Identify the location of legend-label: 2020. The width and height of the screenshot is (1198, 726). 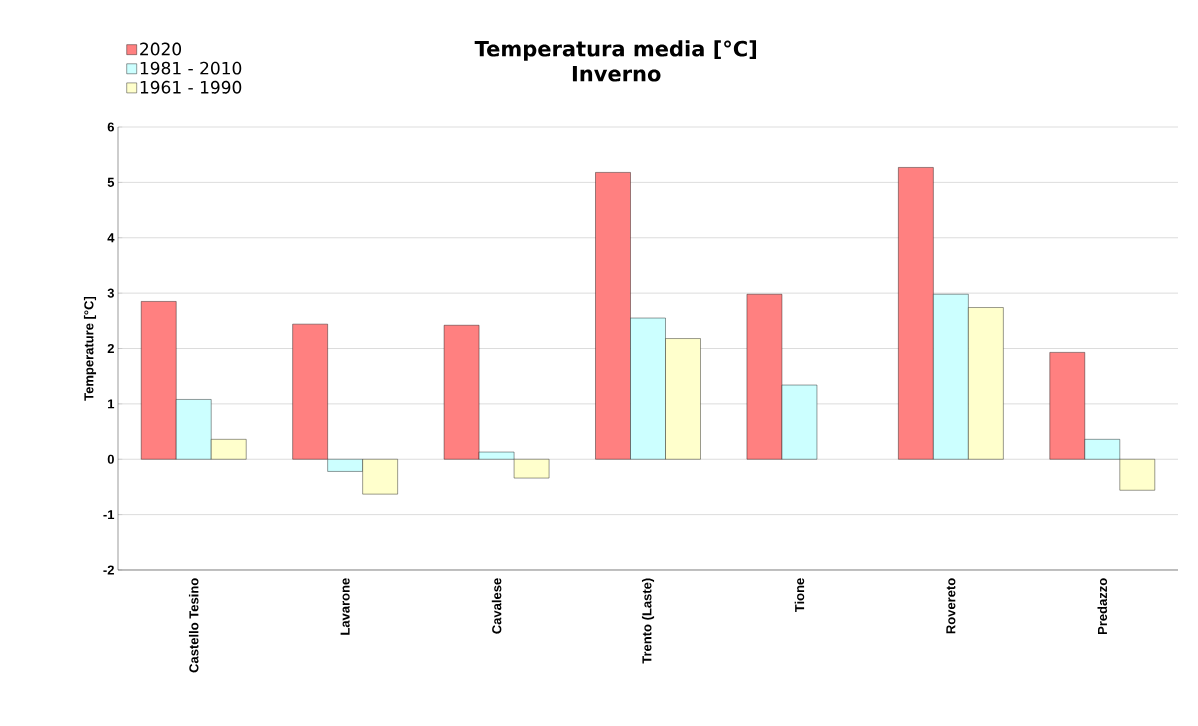
(161, 49).